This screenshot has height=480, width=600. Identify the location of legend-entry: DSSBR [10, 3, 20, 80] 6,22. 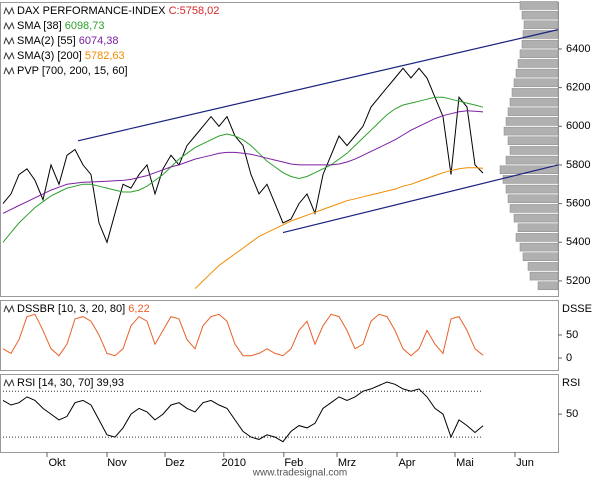
(83, 309).